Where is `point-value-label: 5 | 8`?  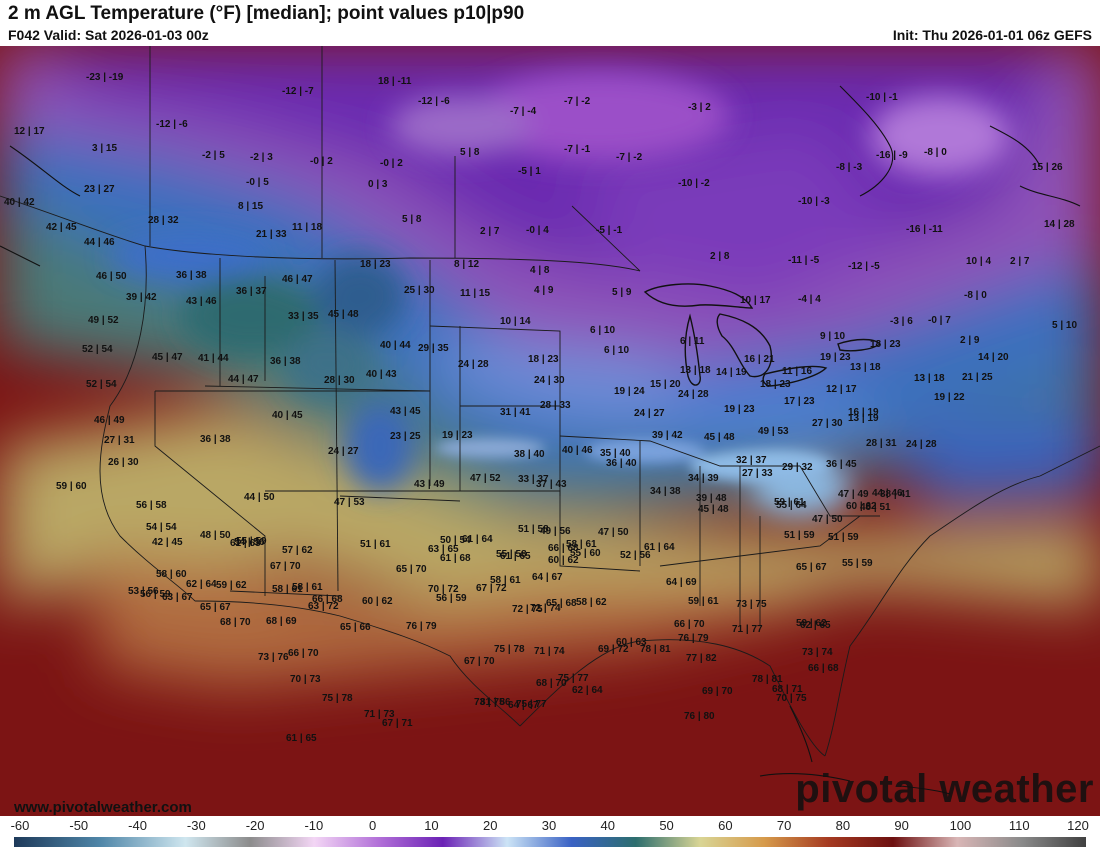 point-value-label: 5 | 8 is located at coordinates (470, 152).